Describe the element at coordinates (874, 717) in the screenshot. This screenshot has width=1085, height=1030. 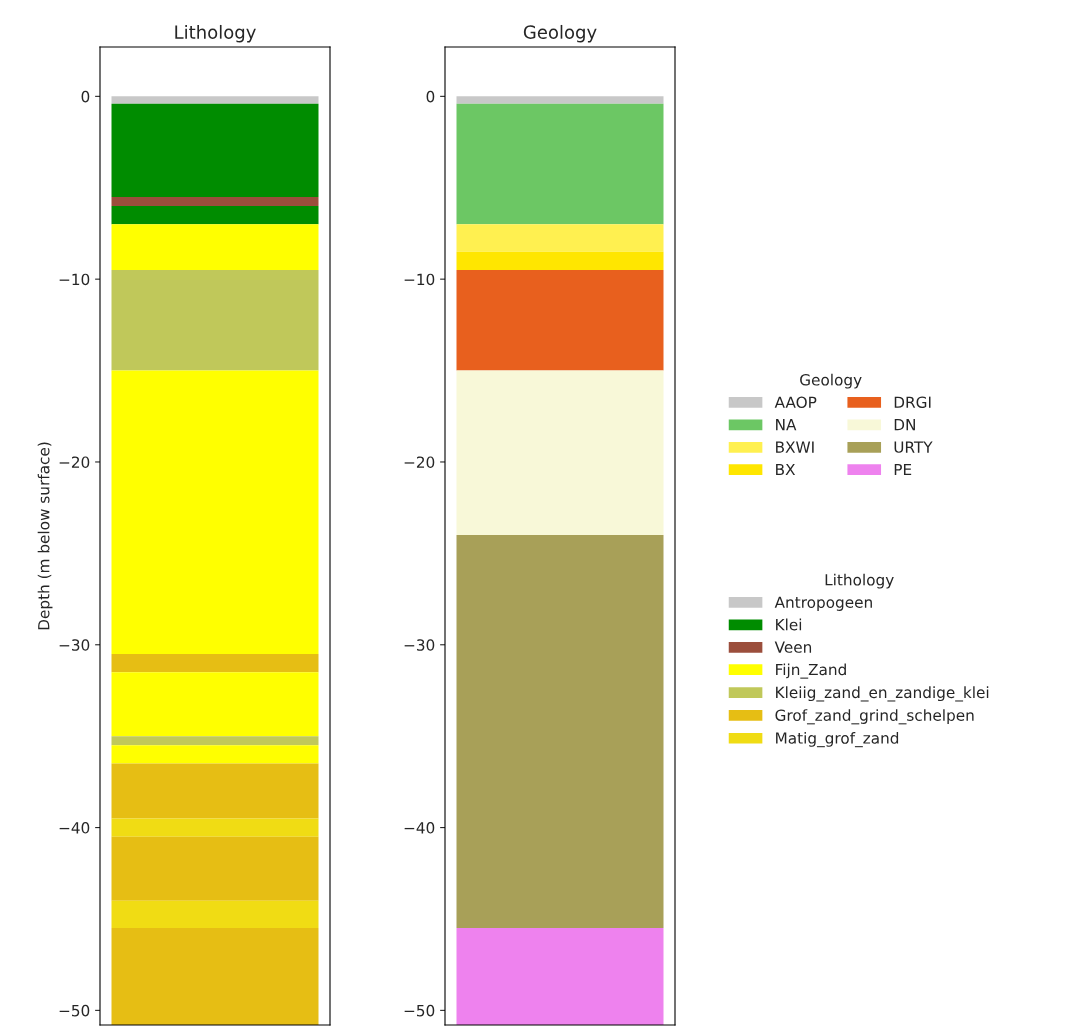
I see `legend-label: Grof_zand_grind_schelpen` at that location.